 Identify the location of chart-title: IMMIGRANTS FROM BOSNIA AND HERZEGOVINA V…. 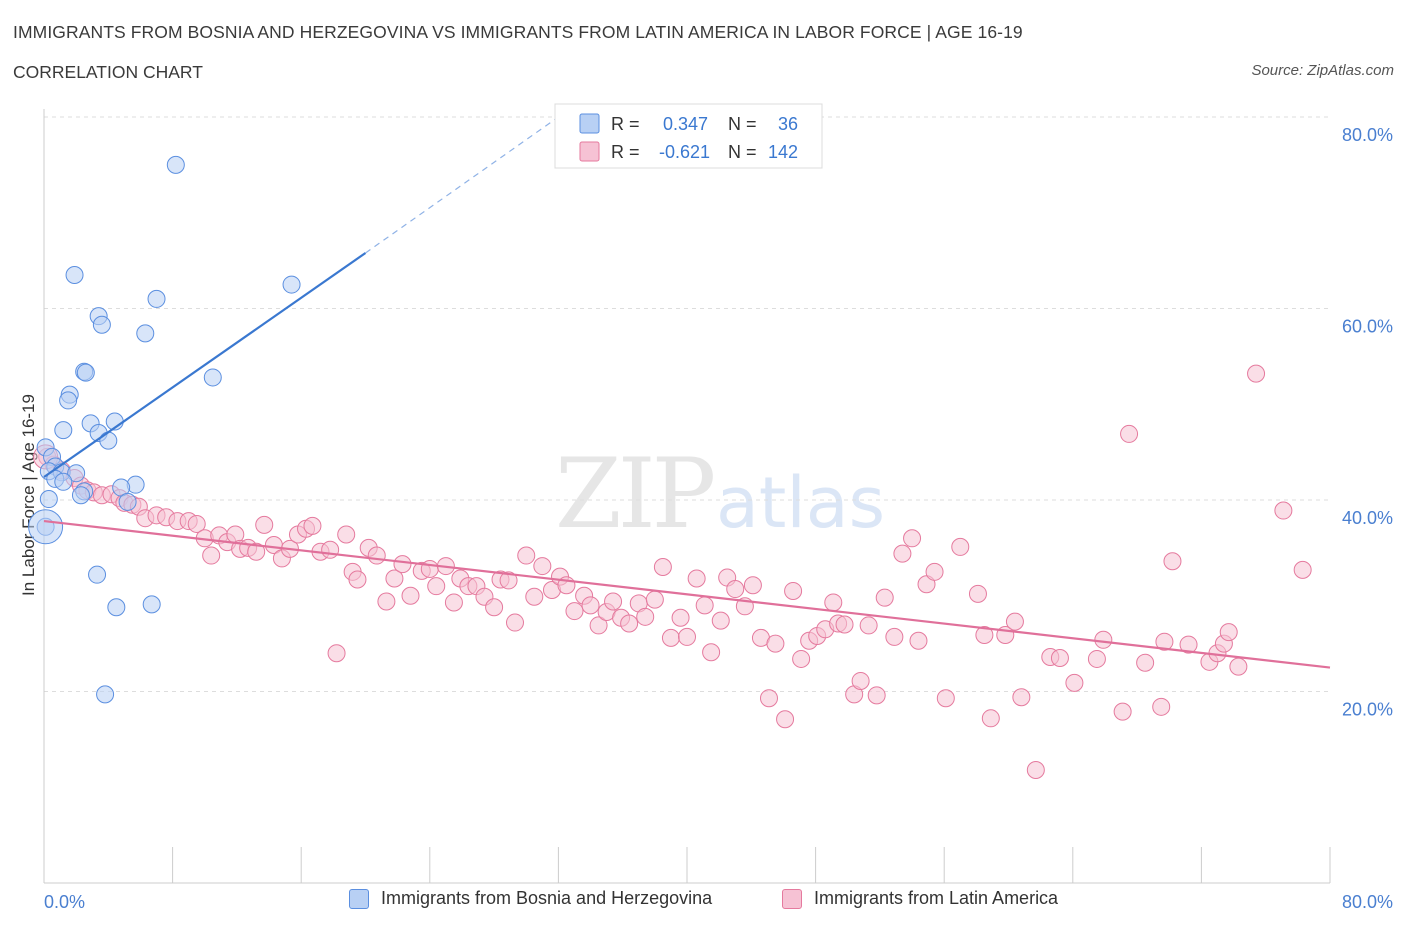
(518, 32).